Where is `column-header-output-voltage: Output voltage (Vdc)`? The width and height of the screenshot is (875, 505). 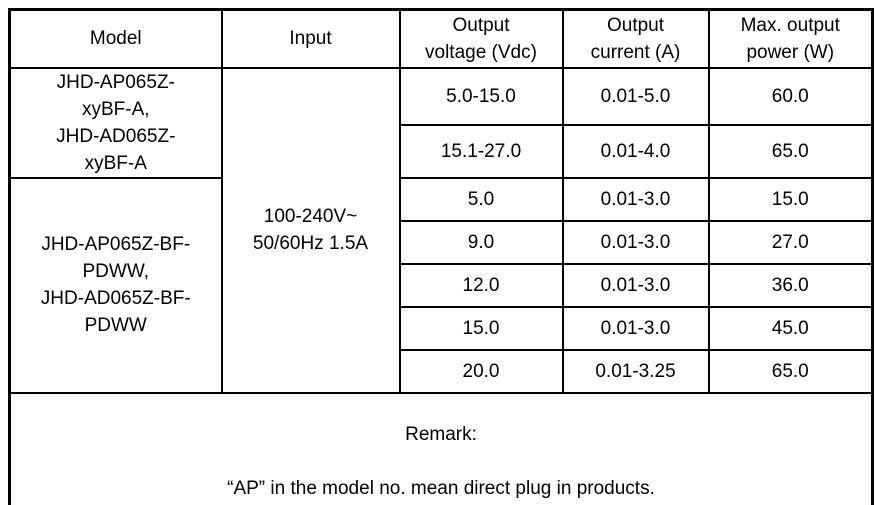 column-header-output-voltage: Output voltage (Vdc) is located at coordinates (481, 38).